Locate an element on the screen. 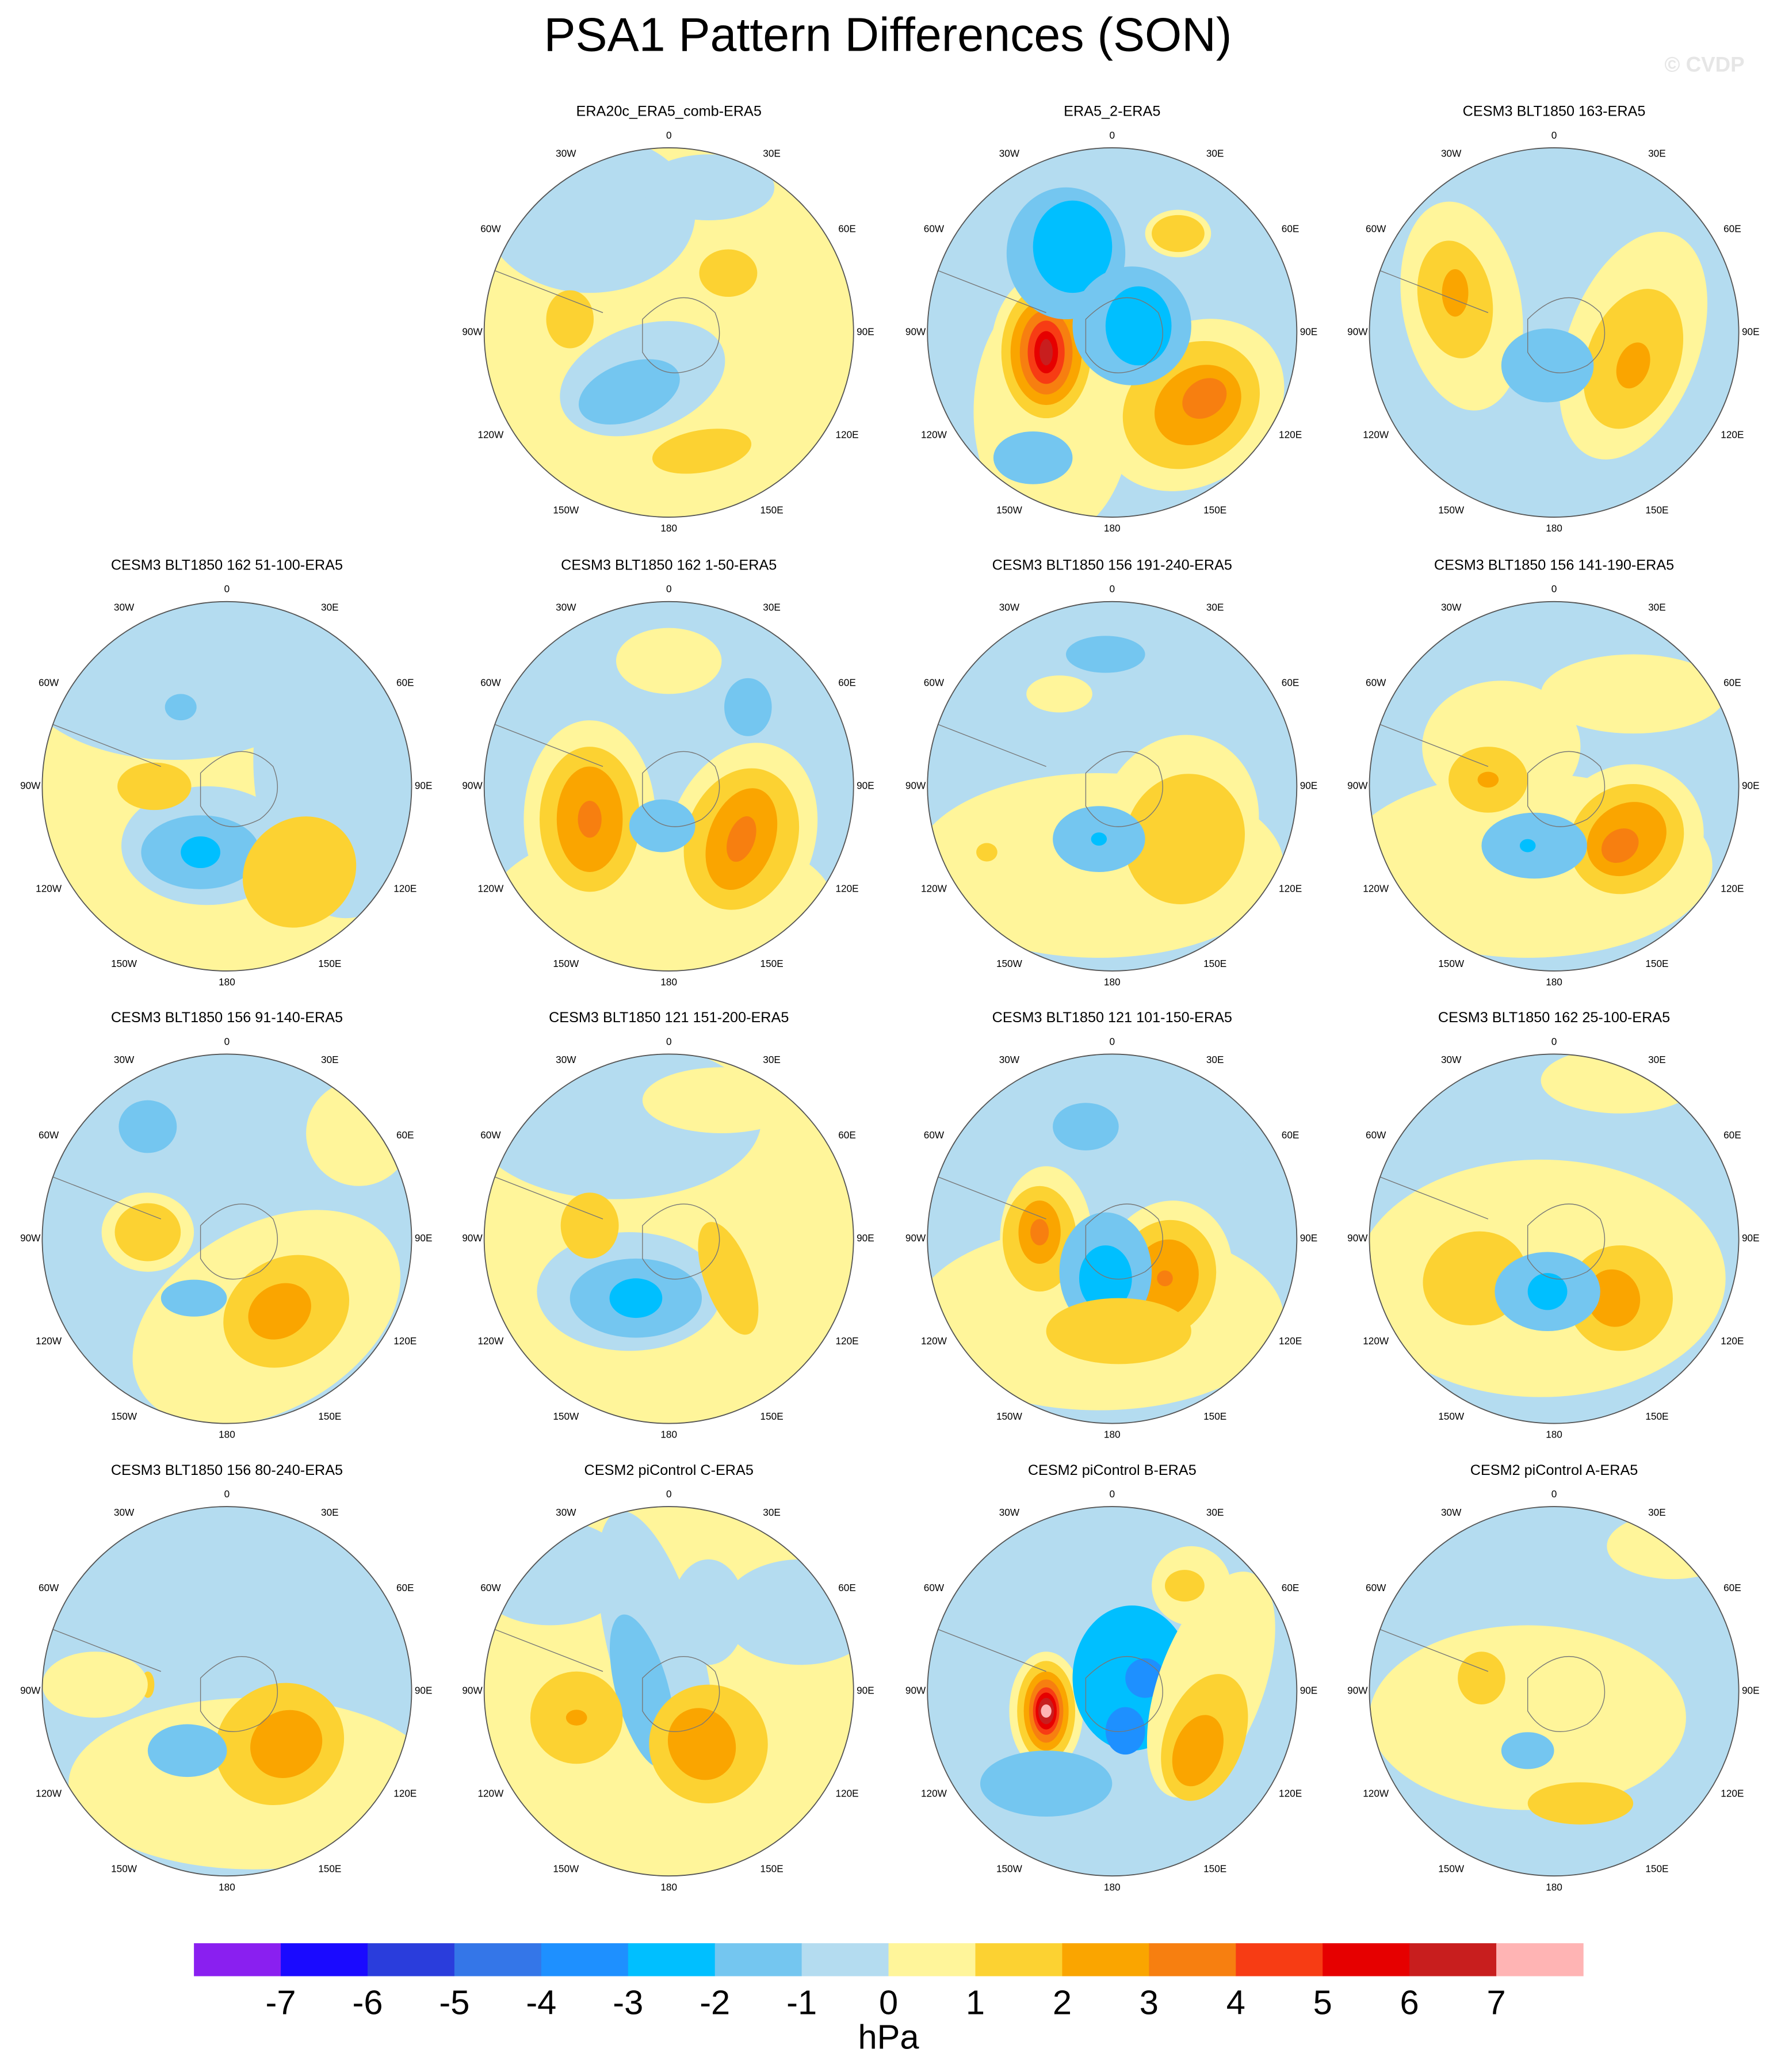 This screenshot has width=1781, height=2072. colorbar-label: hPa is located at coordinates (889, 2037).